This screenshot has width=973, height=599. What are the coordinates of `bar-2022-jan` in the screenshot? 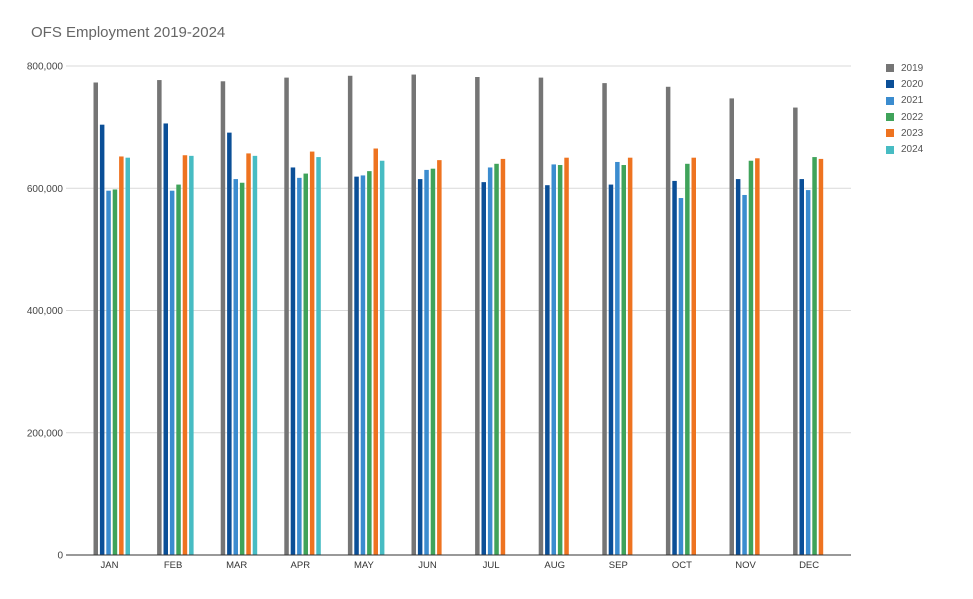 It's located at (115, 372).